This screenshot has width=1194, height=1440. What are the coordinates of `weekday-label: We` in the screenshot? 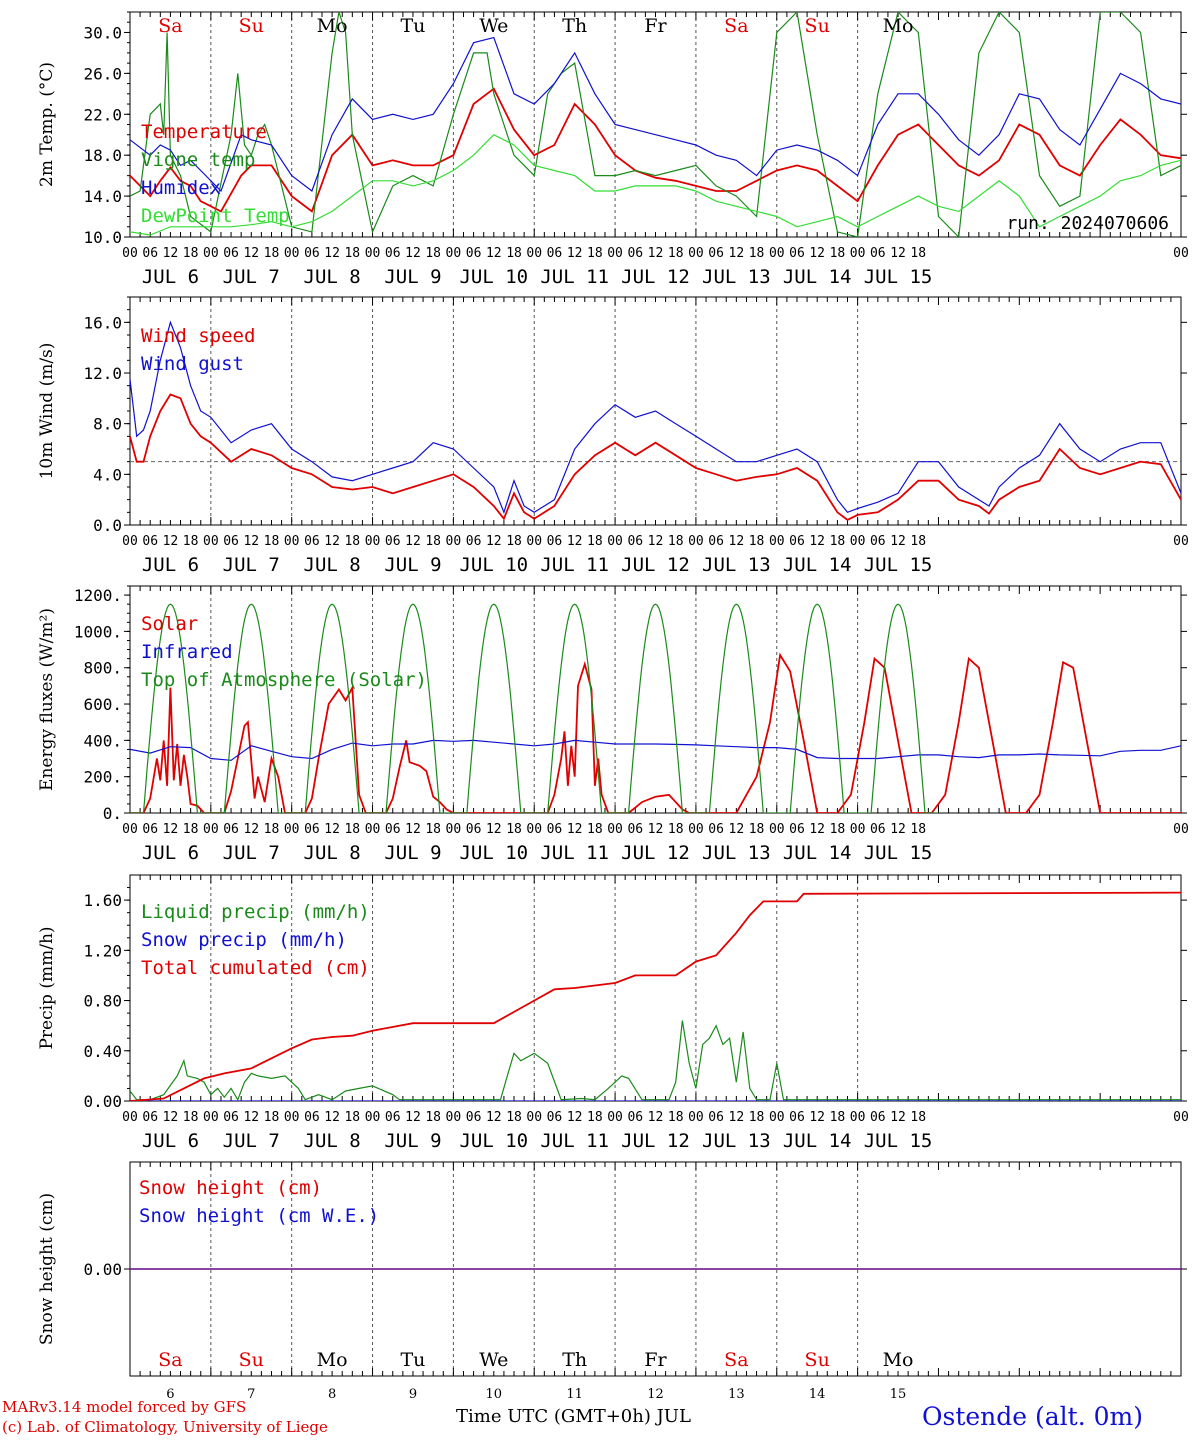 It's located at (493, 1360).